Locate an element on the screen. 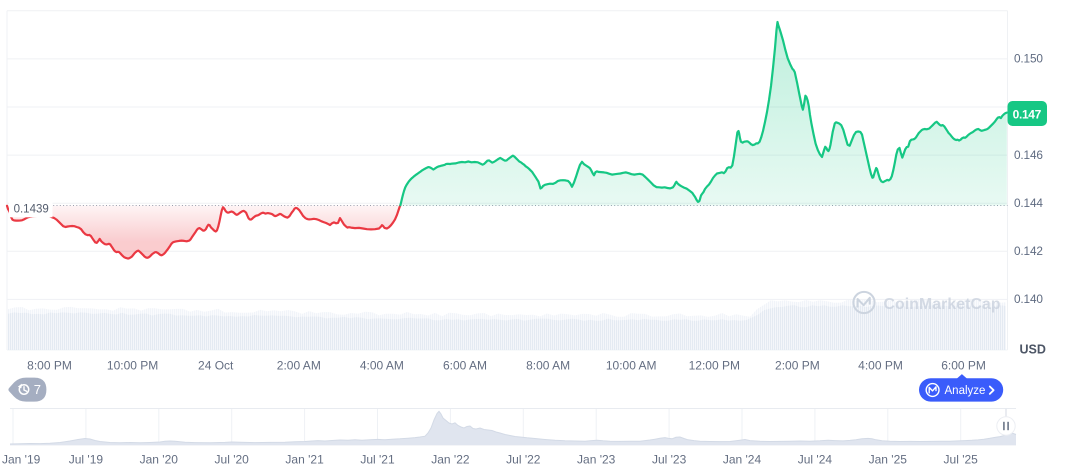 This screenshot has height=470, width=1072. svg-text: Jul '22 is located at coordinates (523, 460).